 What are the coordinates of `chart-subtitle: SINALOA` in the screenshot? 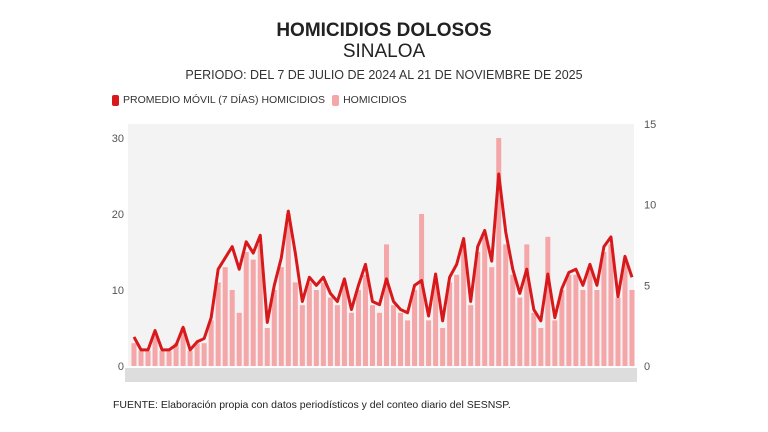 It's located at (384, 51).